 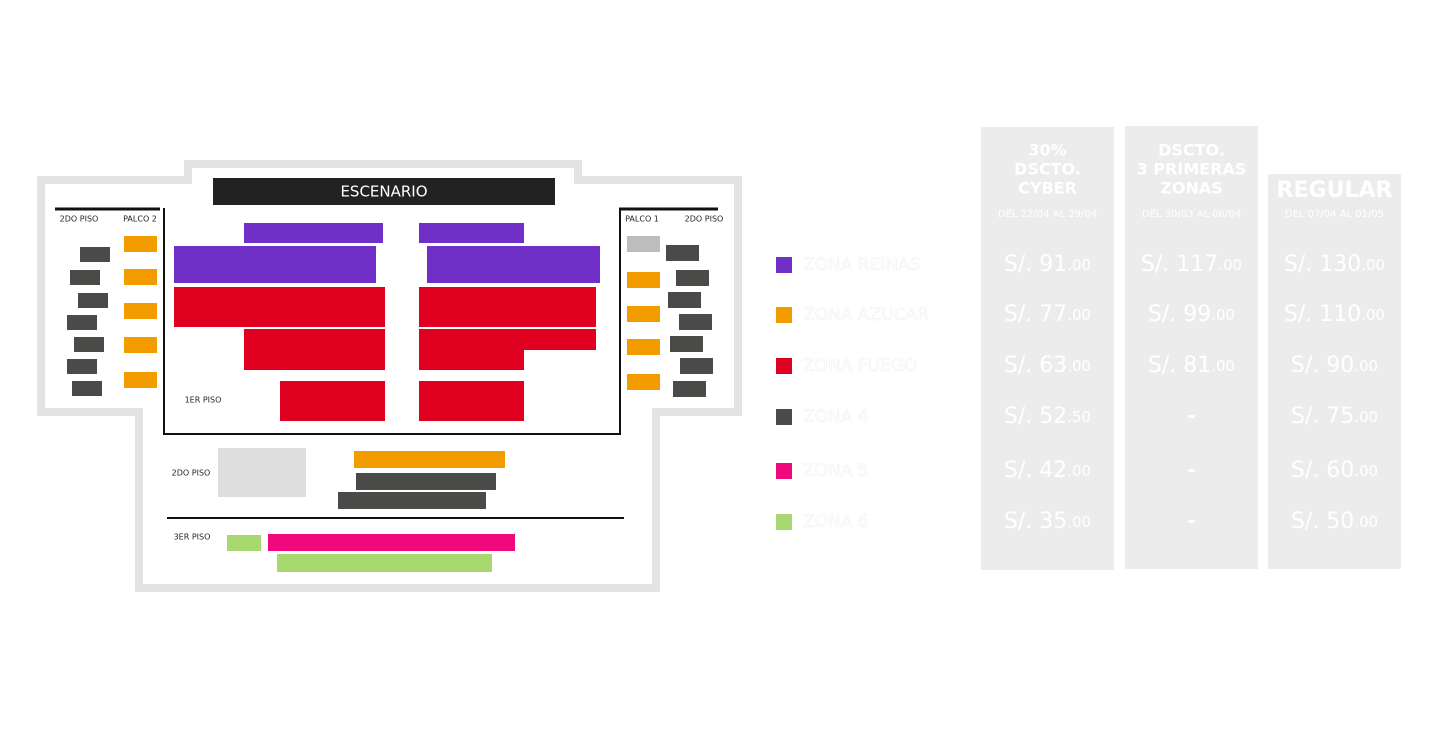 What do you see at coordinates (836, 522) in the screenshot?
I see `legend-label: ZONA 6` at bounding box center [836, 522].